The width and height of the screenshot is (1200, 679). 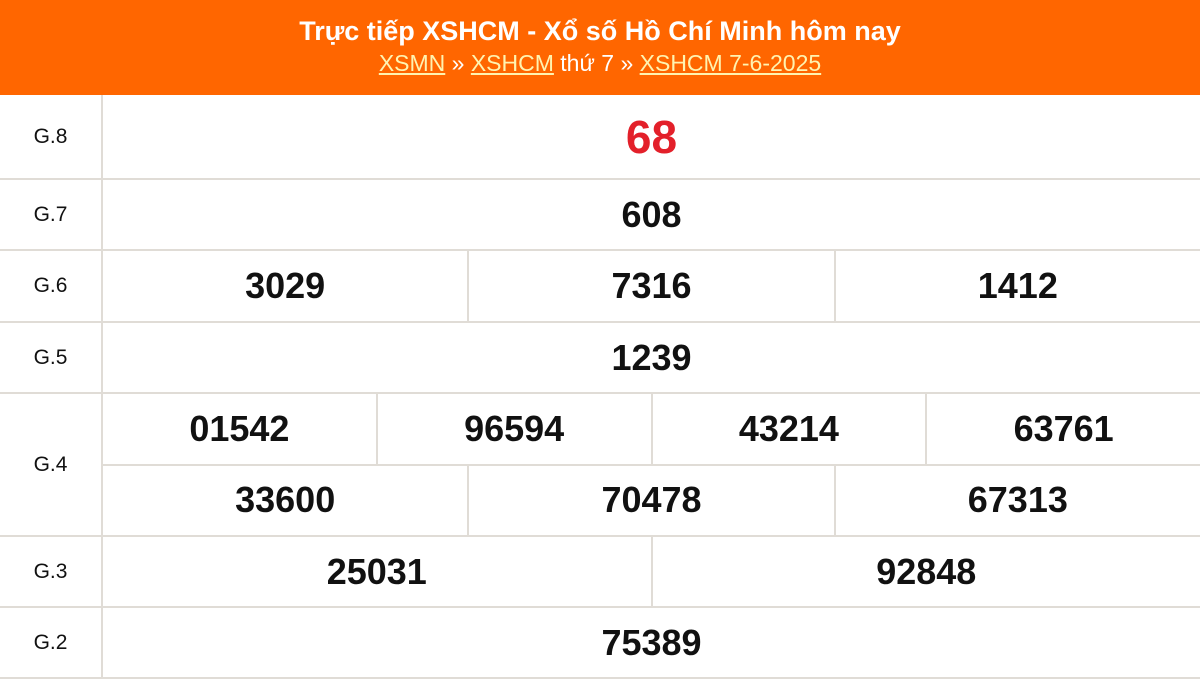 What do you see at coordinates (51, 286) in the screenshot?
I see `prize-label: G.6` at bounding box center [51, 286].